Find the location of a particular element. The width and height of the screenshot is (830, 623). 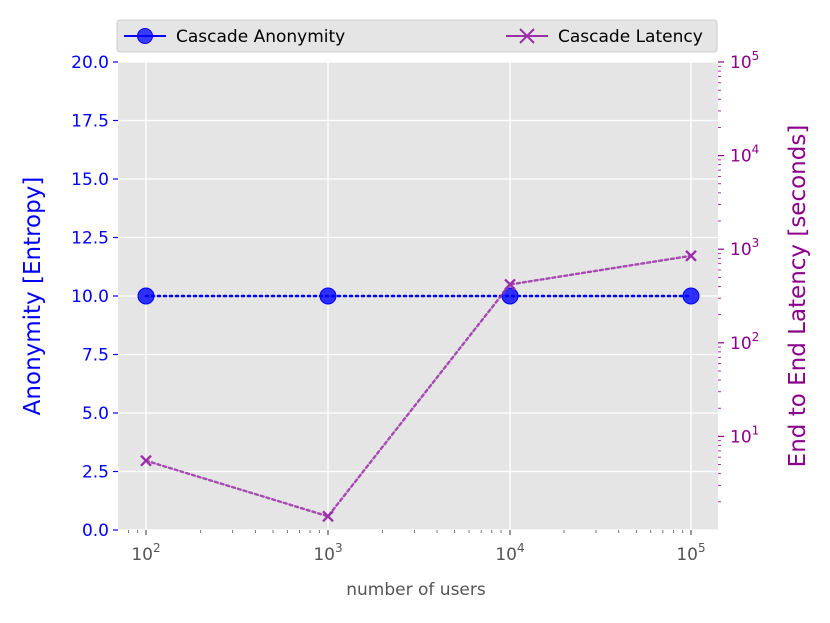

y-axis-right: 10¹ 10² 10³ 10⁴ 10⁵ is located at coordinates (738, 276).